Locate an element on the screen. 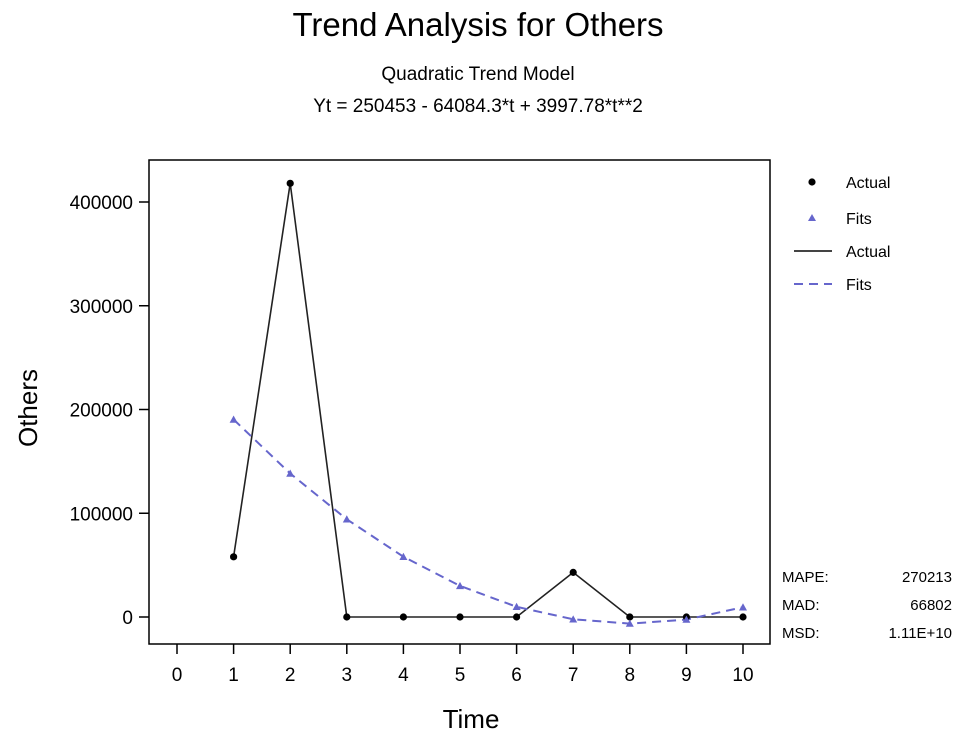 The width and height of the screenshot is (956, 738). x-tick-label: 2 is located at coordinates (290, 675).